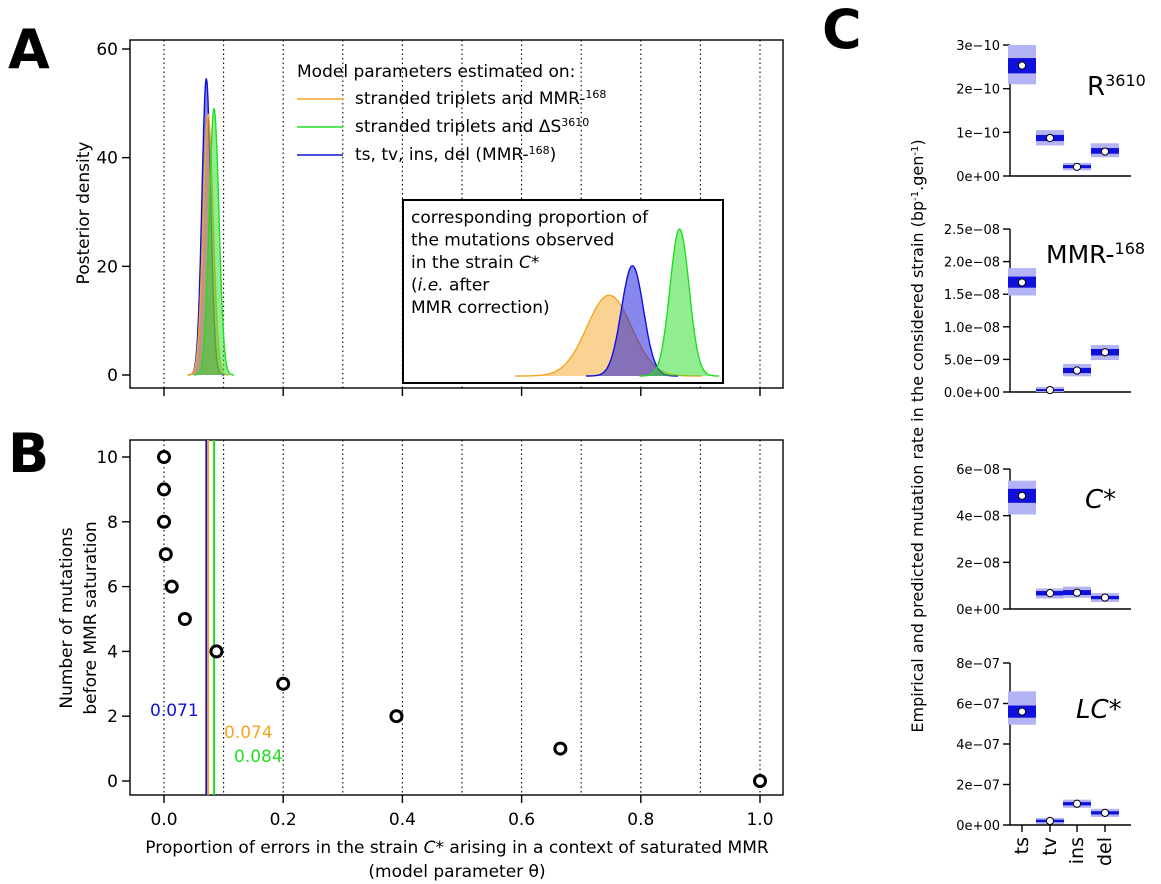 The width and height of the screenshot is (1161, 884). Describe the element at coordinates (1125, 80) in the screenshot. I see `strain-label-sup: 3610` at that location.